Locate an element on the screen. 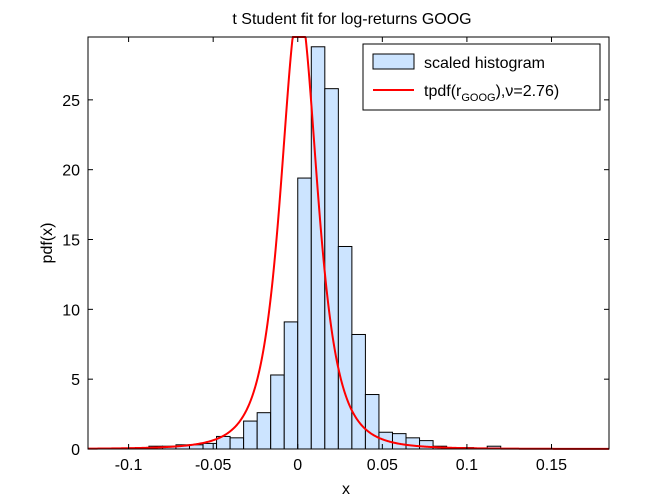 The image size is (672, 504). x-axis-label: x is located at coordinates (346, 489).